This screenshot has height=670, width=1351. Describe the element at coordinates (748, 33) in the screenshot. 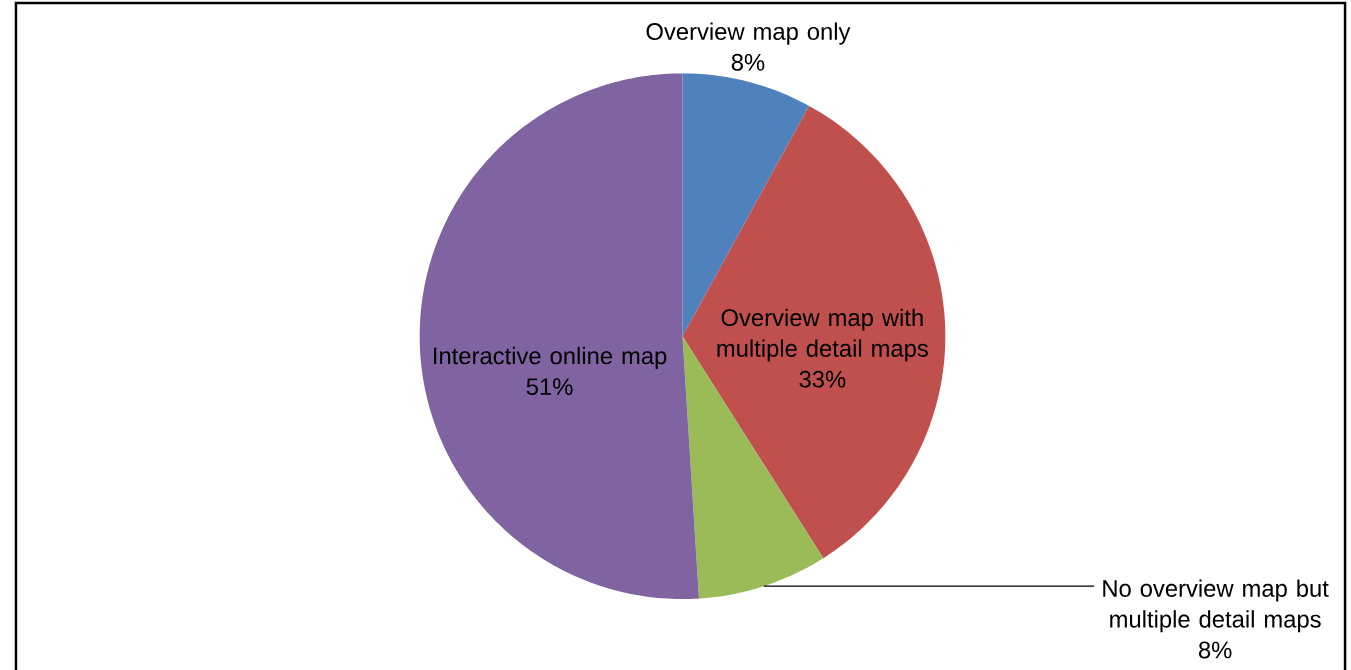

I see `slice-label: Overview map only` at that location.